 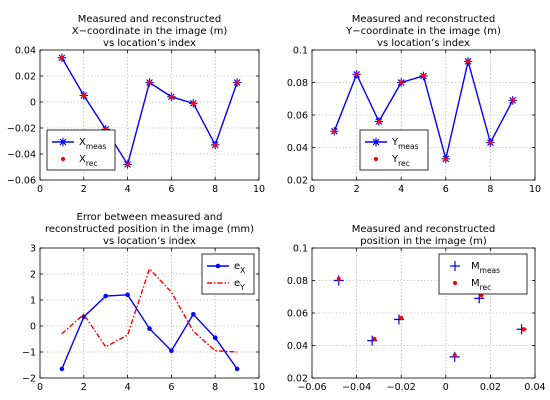 What do you see at coordinates (534, 387) in the screenshot?
I see `x-tick-label: 0.04` at bounding box center [534, 387].